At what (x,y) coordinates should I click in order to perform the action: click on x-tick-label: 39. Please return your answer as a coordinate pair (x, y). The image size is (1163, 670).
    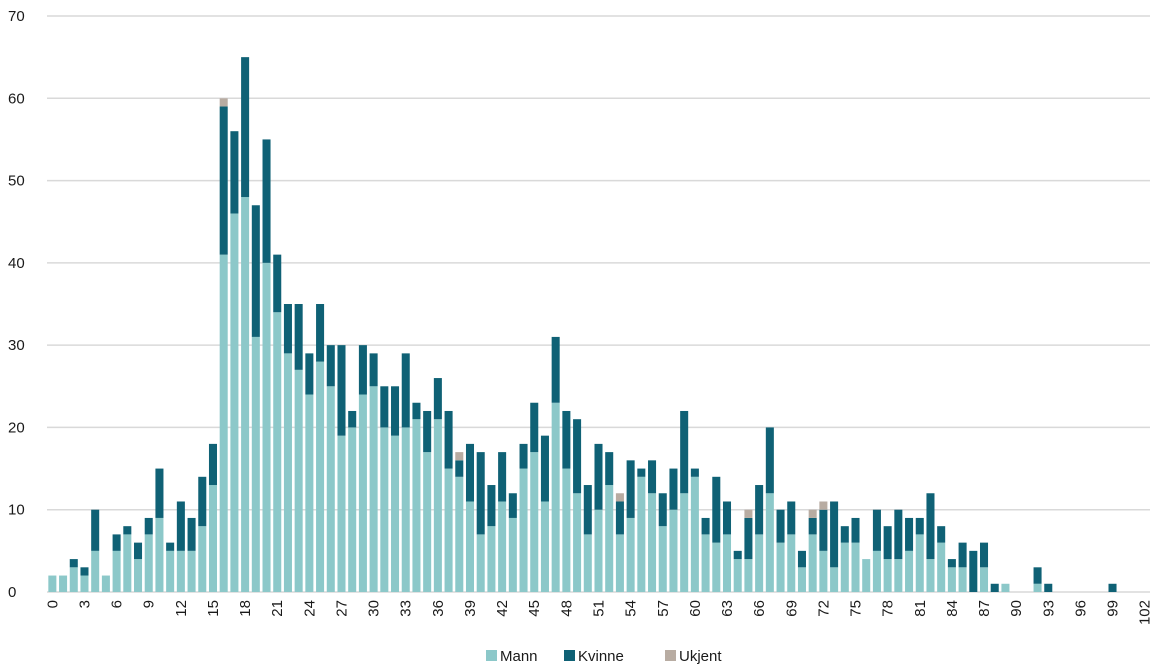
    Looking at the image, I should click on (470, 608).